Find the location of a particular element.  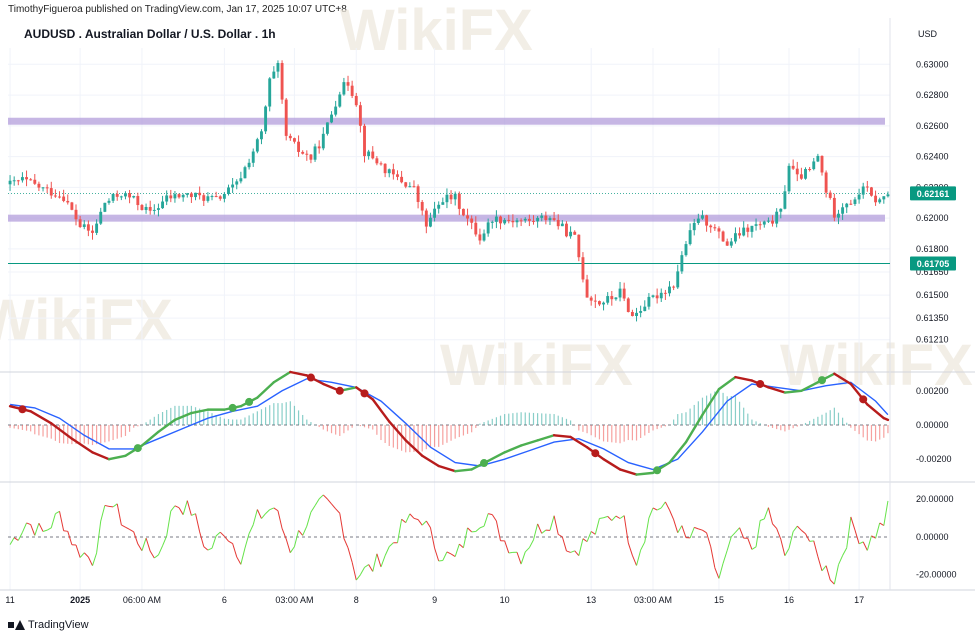

time-tick-label: 2025 is located at coordinates (80, 600).